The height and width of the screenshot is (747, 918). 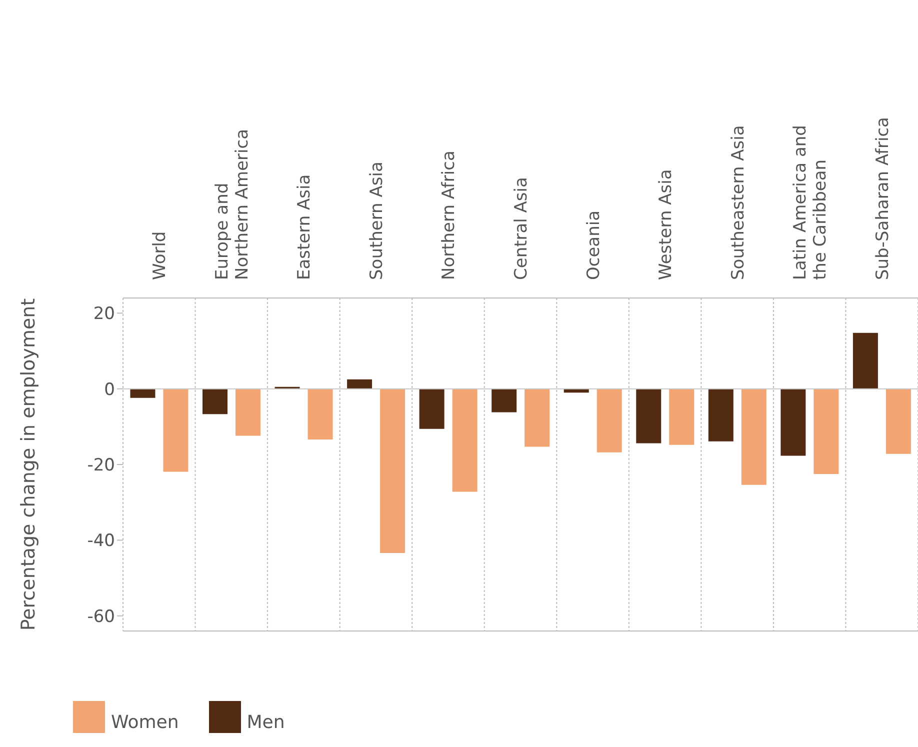 What do you see at coordinates (160, 255) in the screenshot?
I see `x-tick-label: World` at bounding box center [160, 255].